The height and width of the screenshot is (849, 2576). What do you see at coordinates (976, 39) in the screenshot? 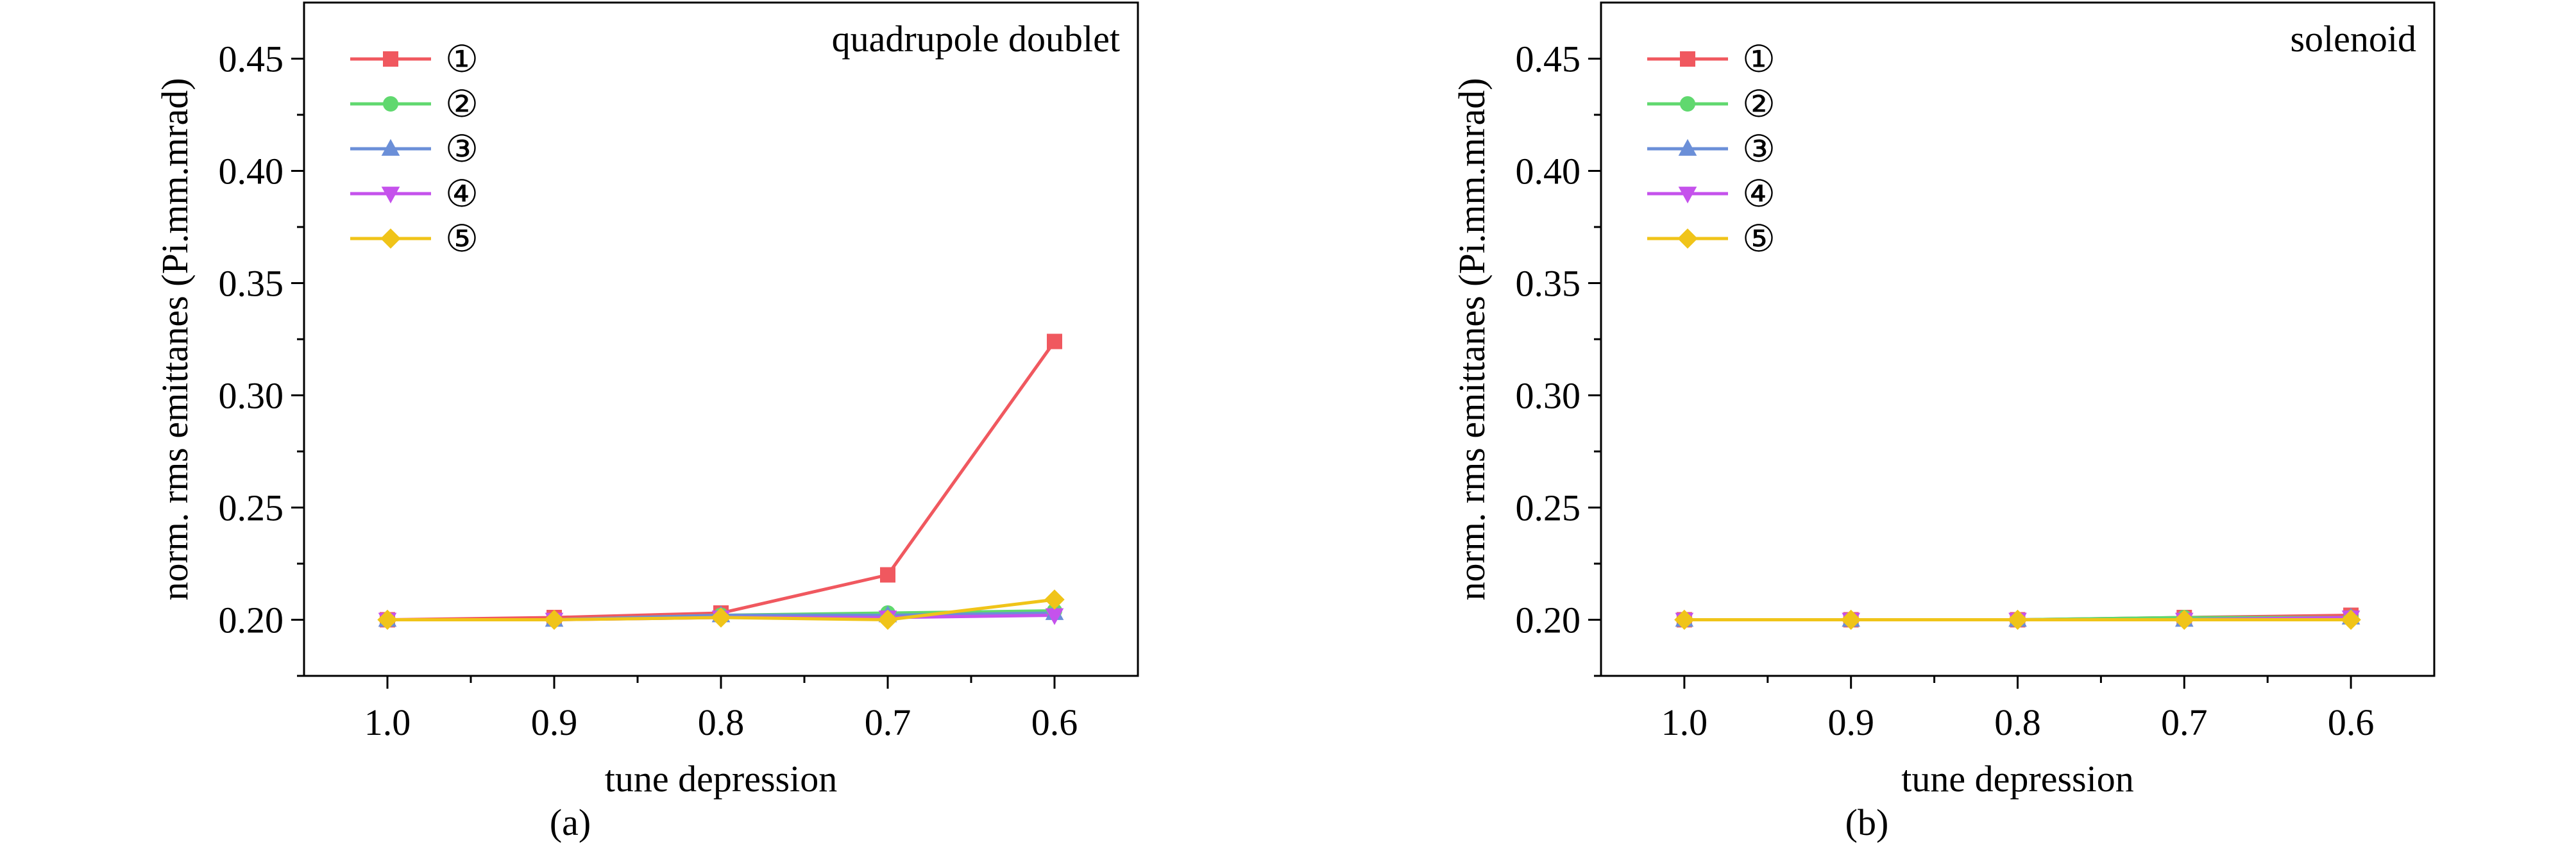
I see `panel-title: quadrupole doublet` at bounding box center [976, 39].